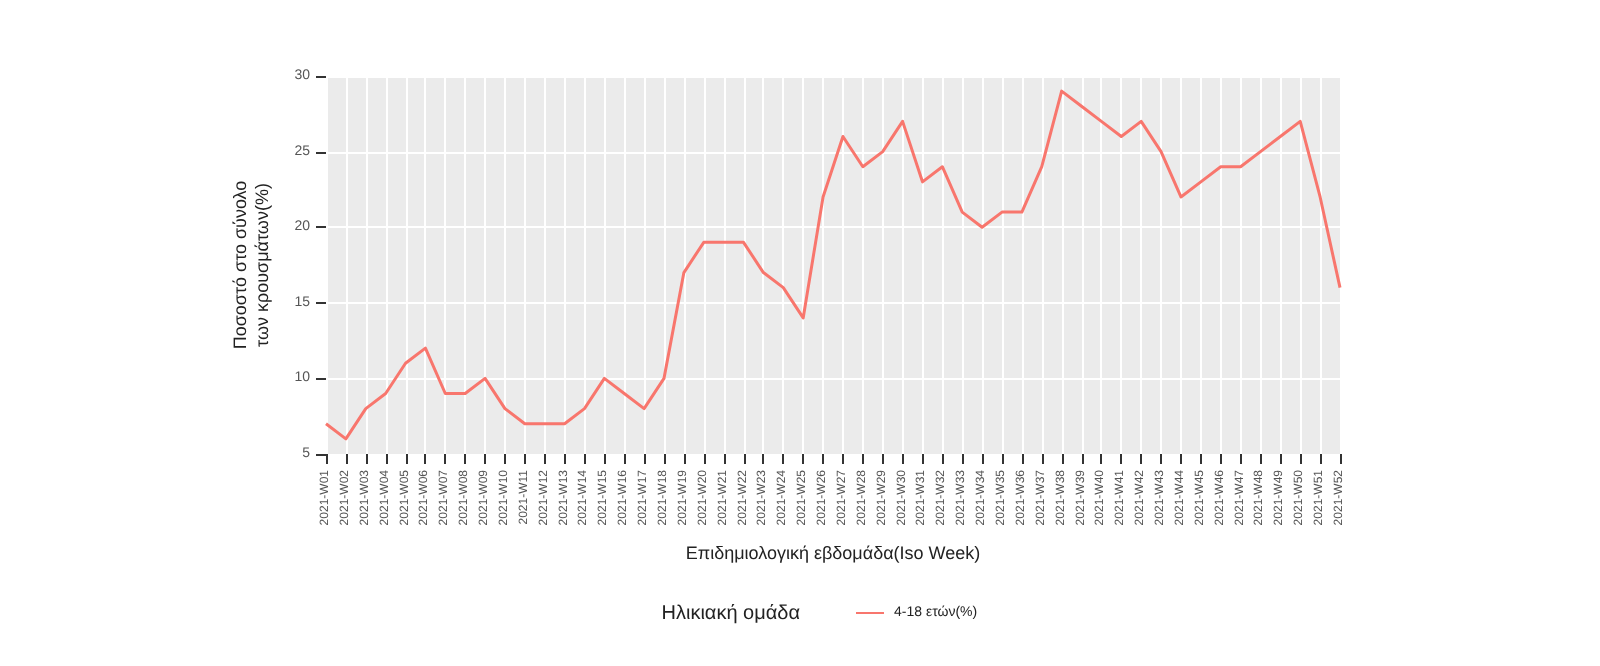  What do you see at coordinates (250, 265) in the screenshot?
I see `y-axis-title: Ποσοστό στο σύνολο των κρουσμάτων(%)` at bounding box center [250, 265].